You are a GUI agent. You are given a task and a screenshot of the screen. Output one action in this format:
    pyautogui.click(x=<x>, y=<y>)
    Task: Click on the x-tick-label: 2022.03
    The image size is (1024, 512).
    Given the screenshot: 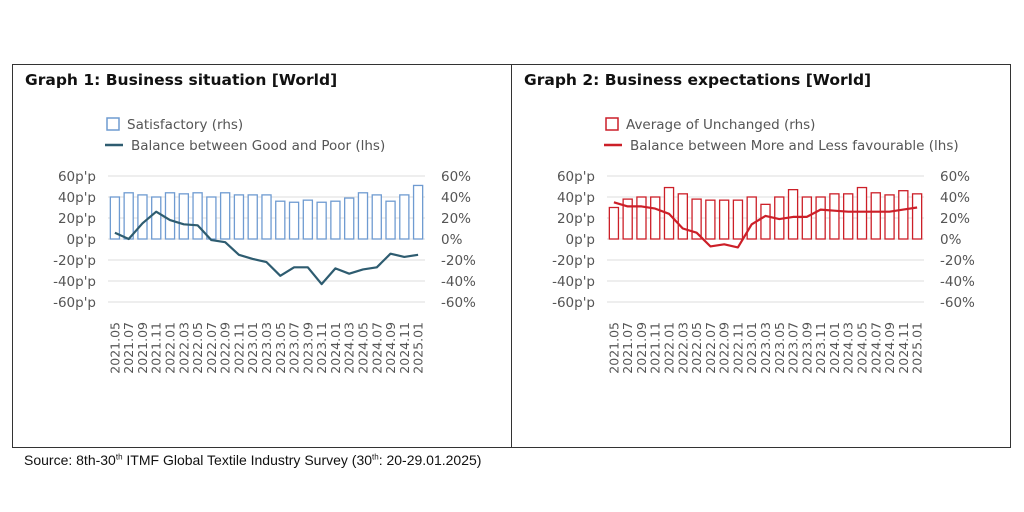 What is the action you would take?
    pyautogui.click(x=682, y=348)
    